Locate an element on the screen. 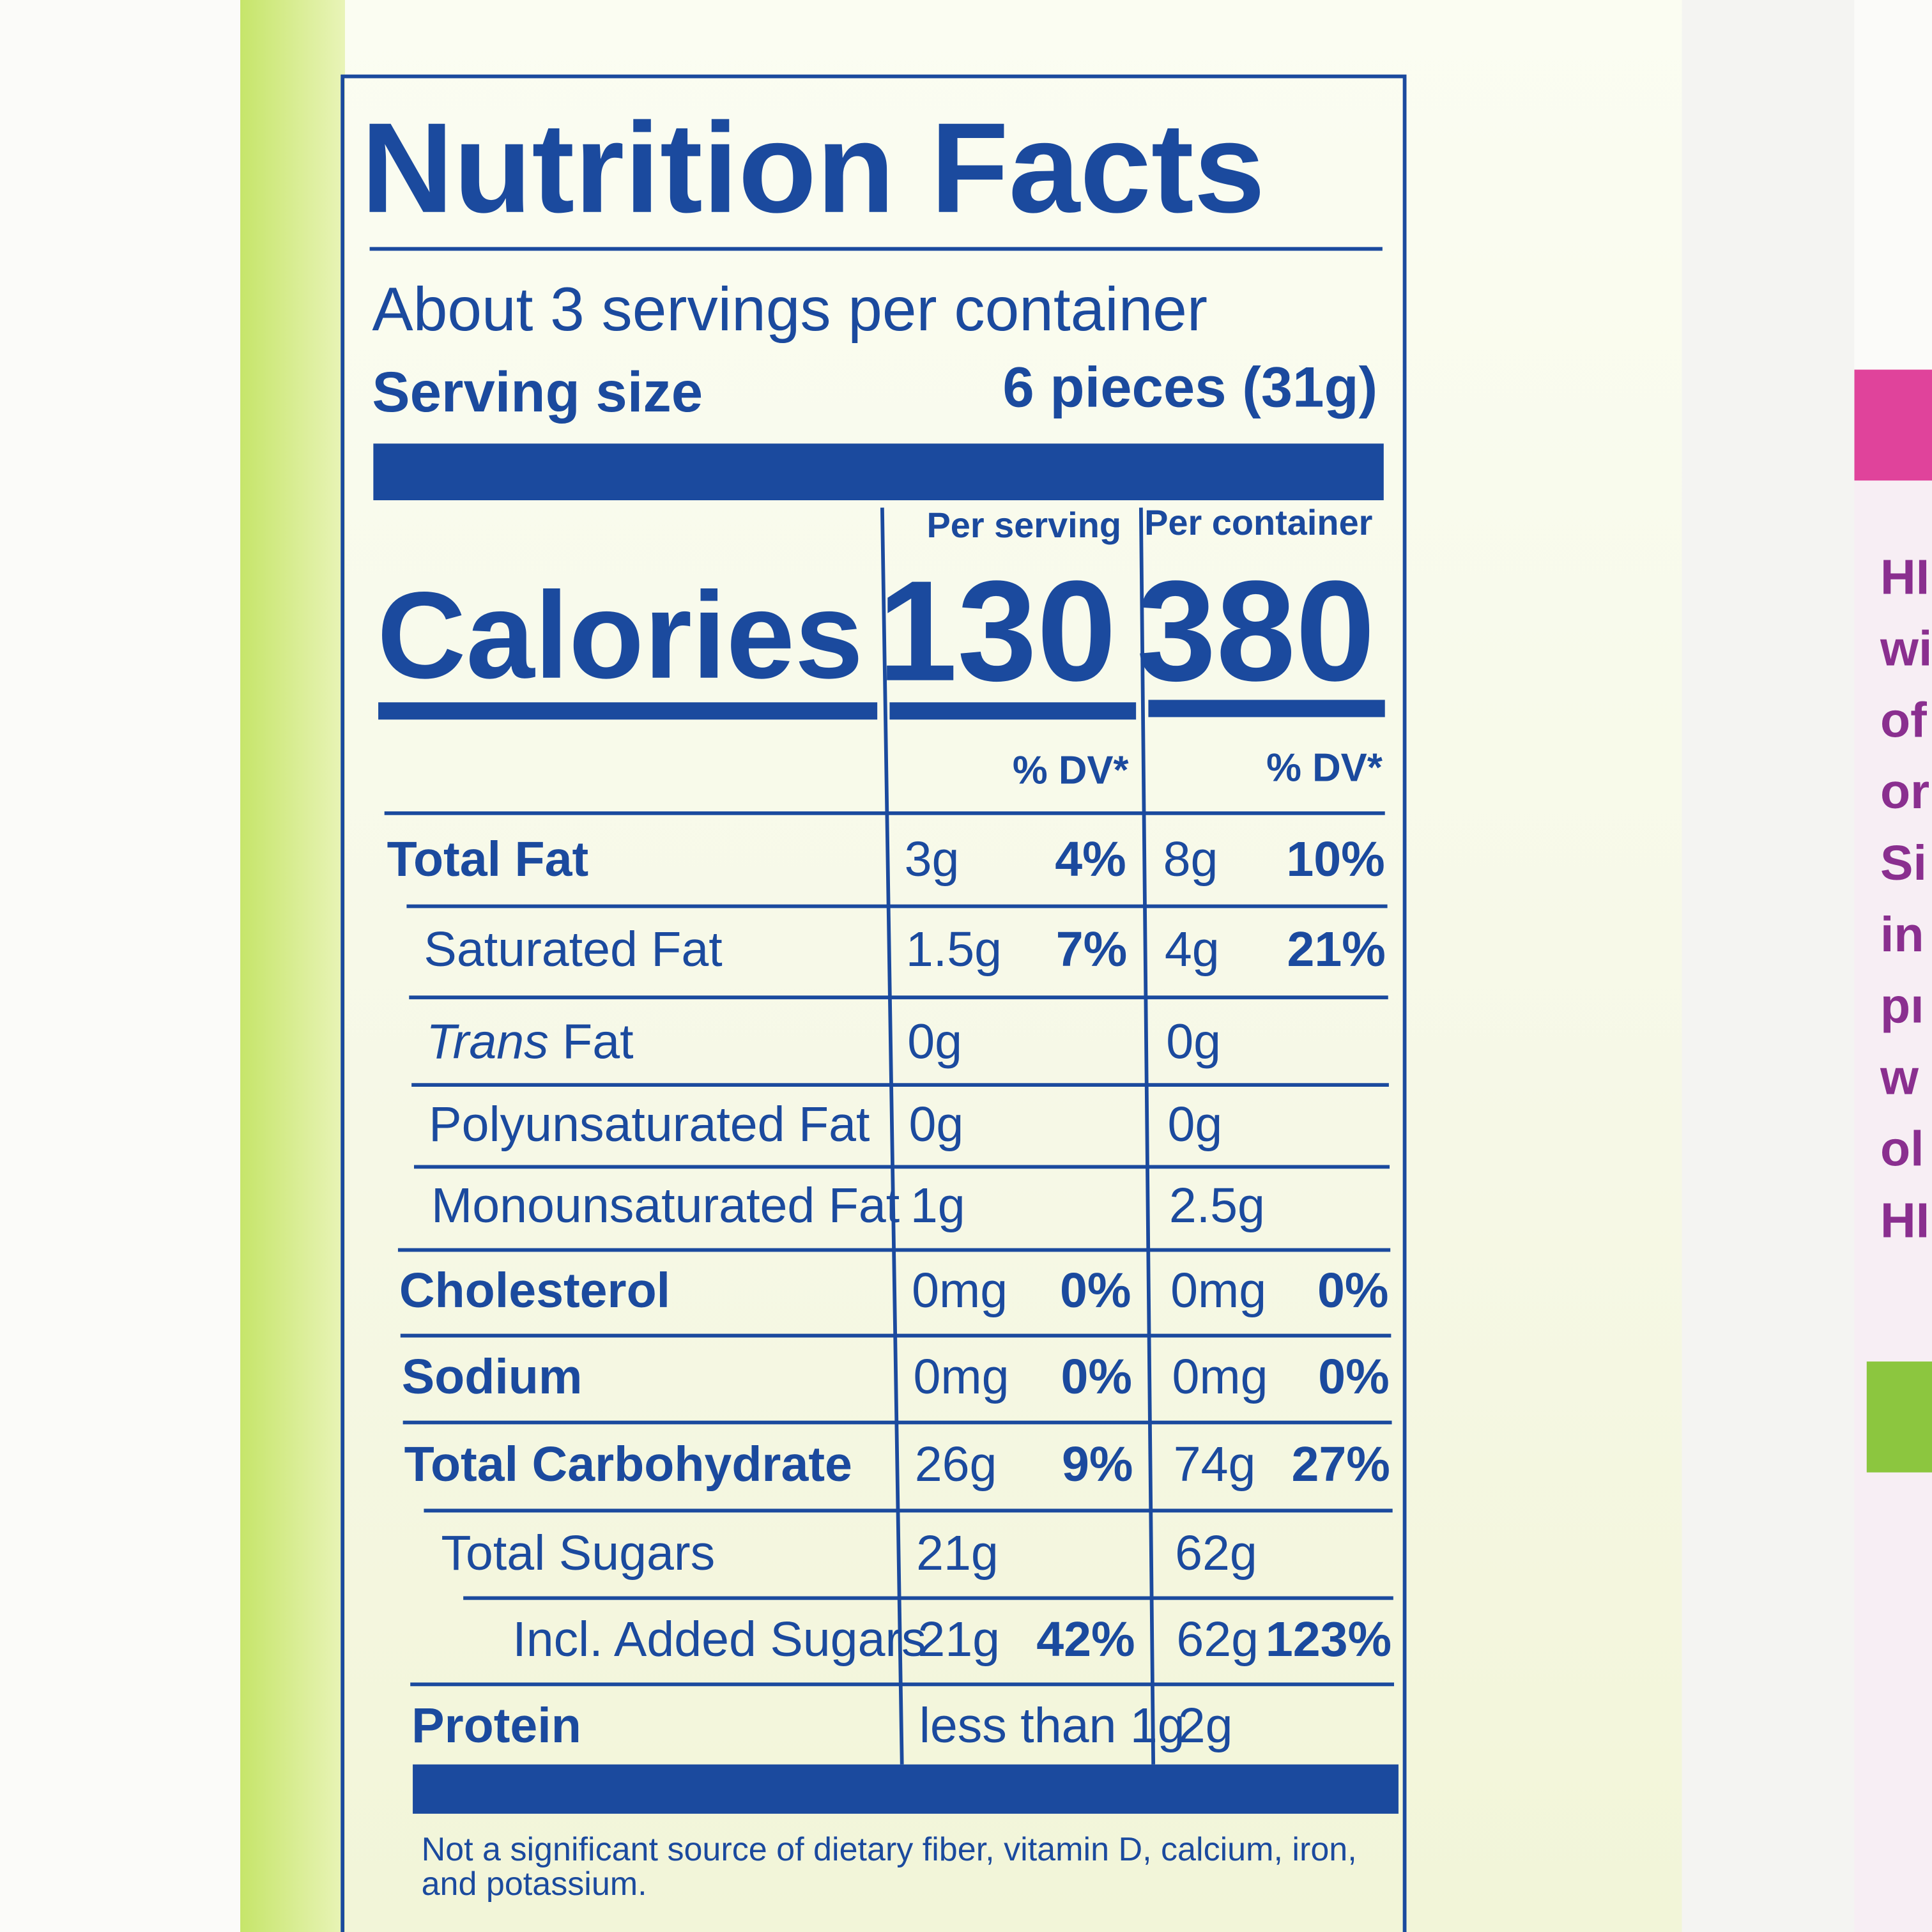  amount: 2.5g is located at coordinates (1217, 1205).